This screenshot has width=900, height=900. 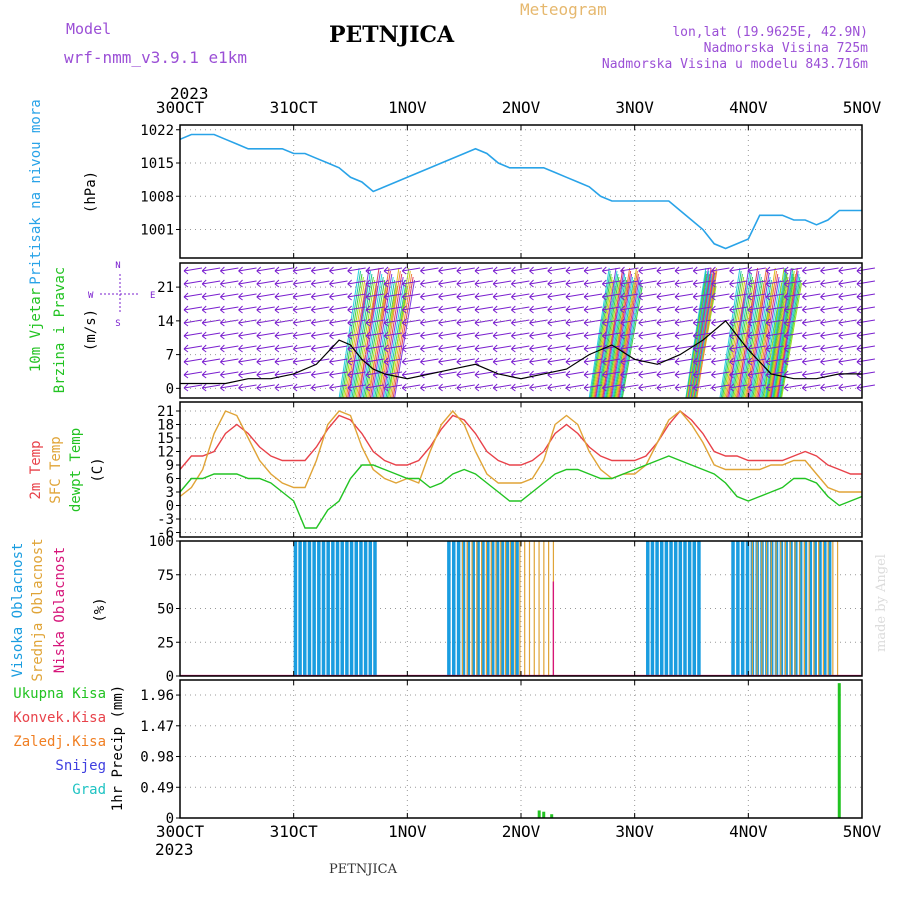 I want to click on time-label-bottom: 4NOV, so click(x=748, y=831).